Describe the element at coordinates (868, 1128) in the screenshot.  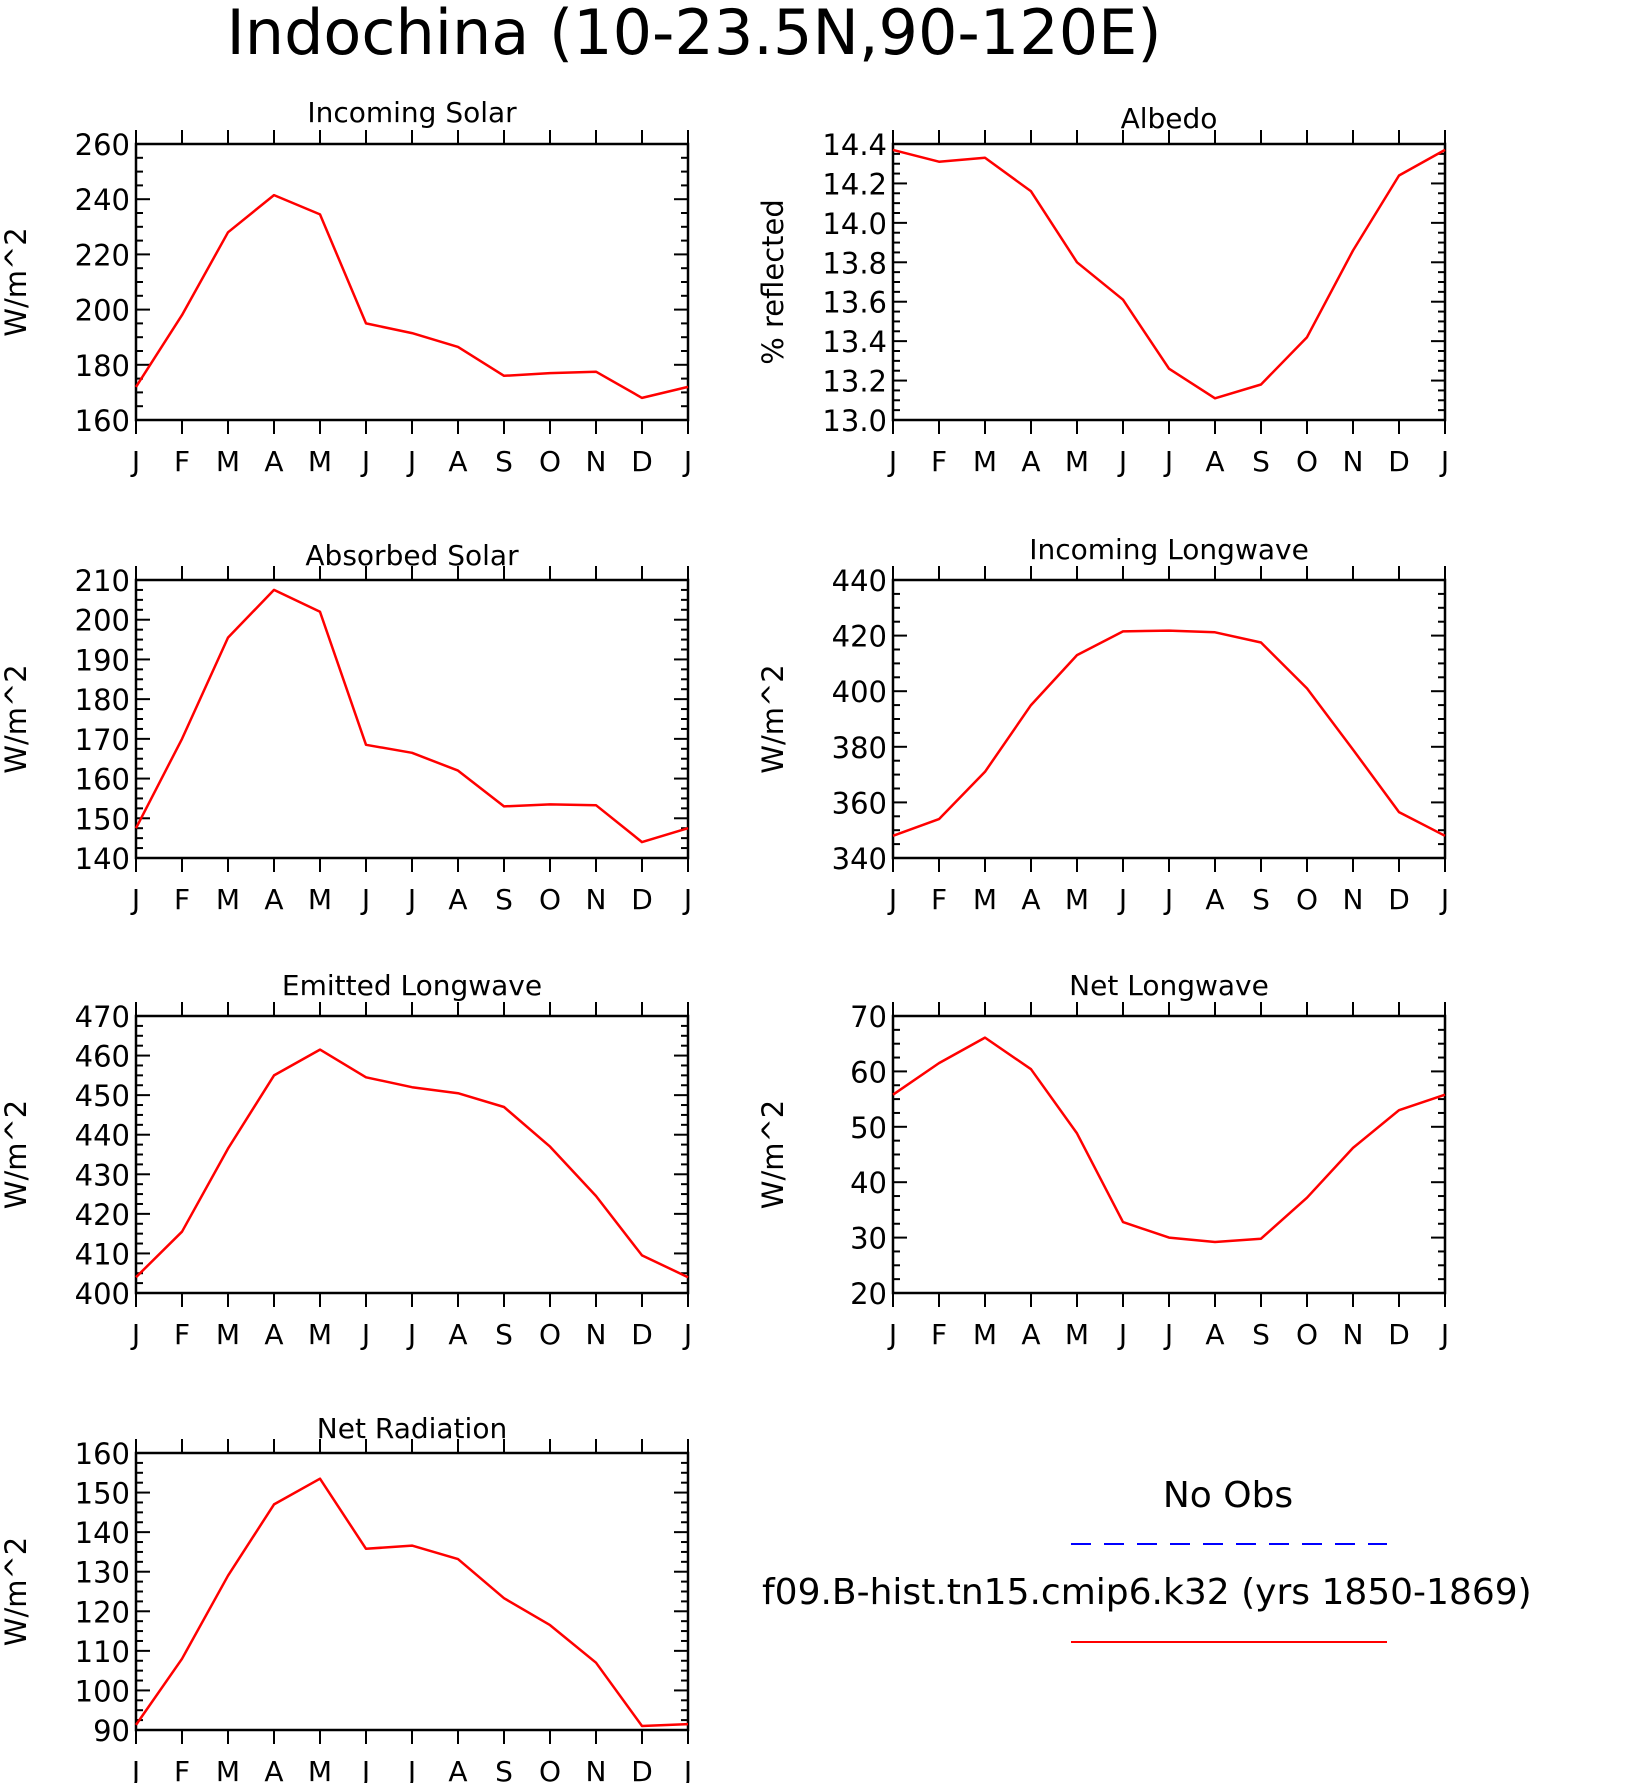
I see `y-tick-label: 50` at that location.